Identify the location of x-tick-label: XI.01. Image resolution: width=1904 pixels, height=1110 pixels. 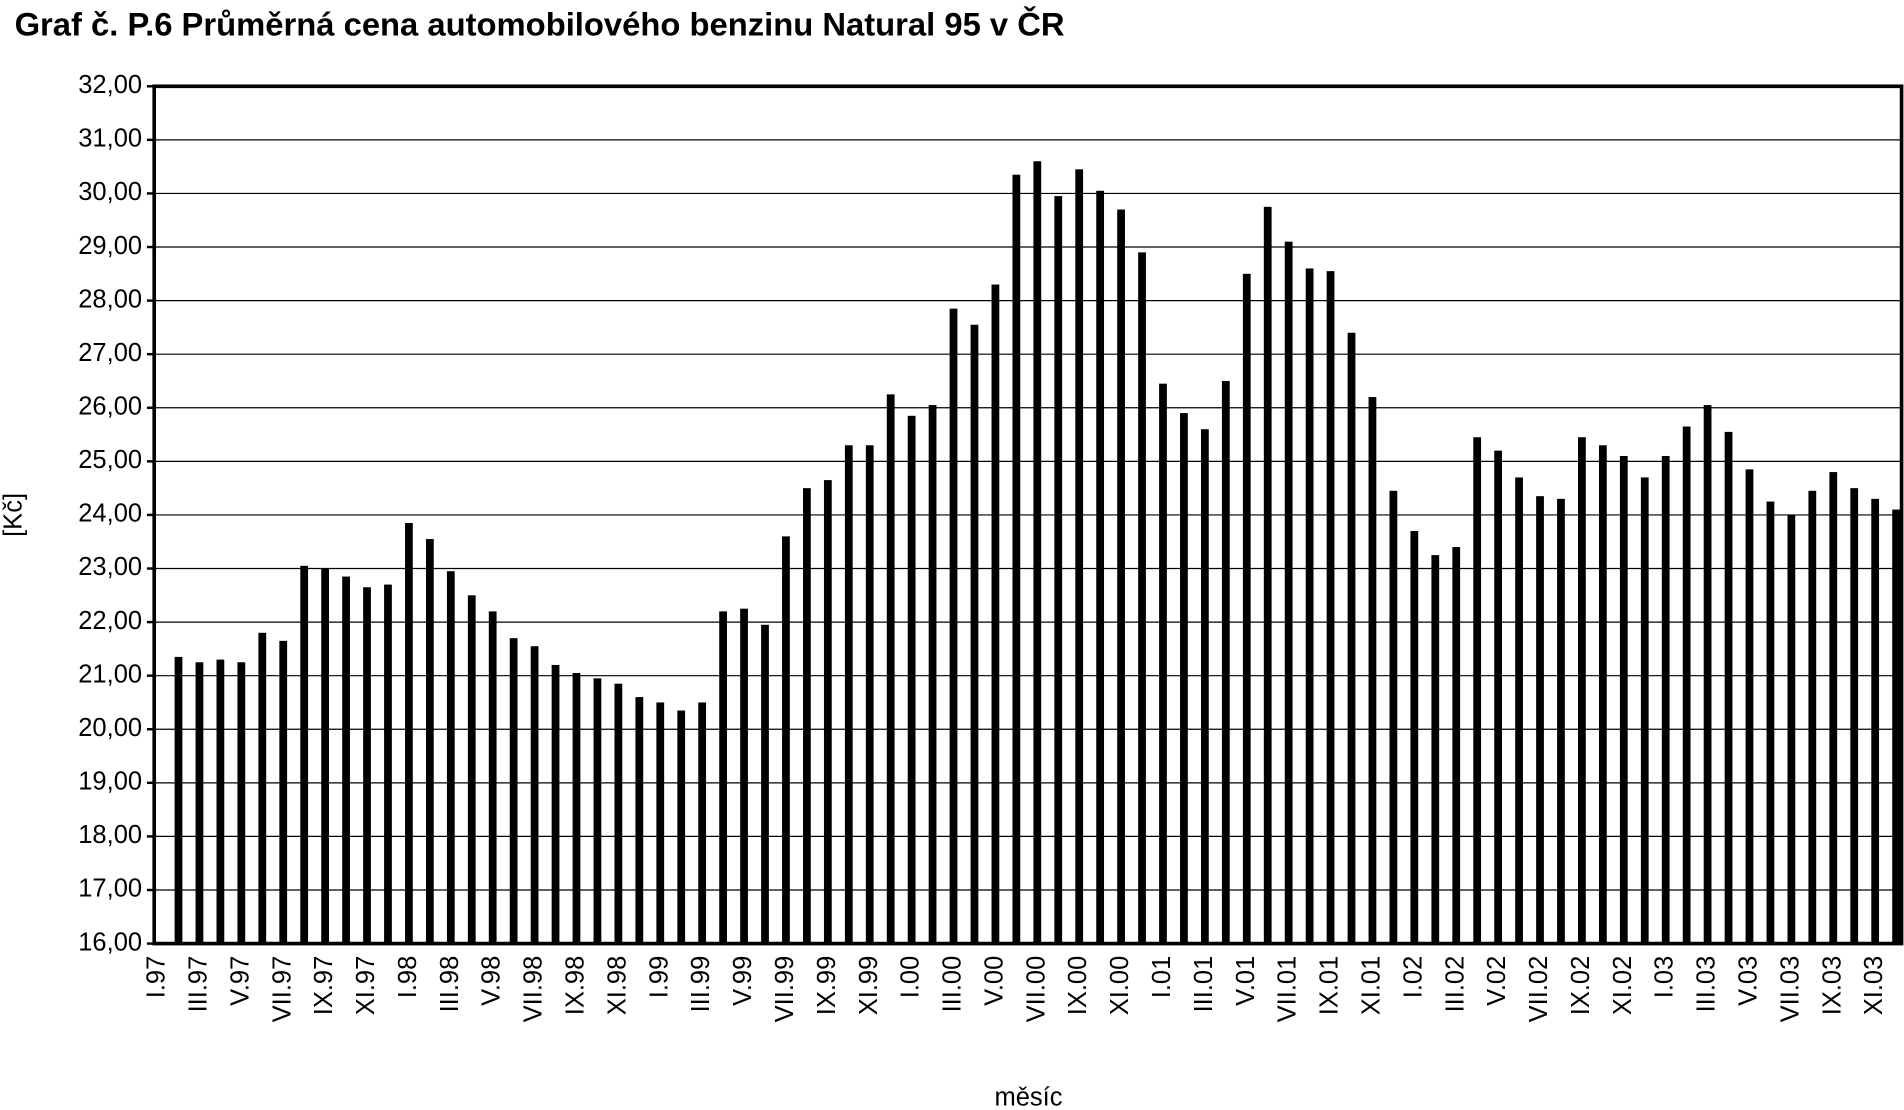
(1371, 986).